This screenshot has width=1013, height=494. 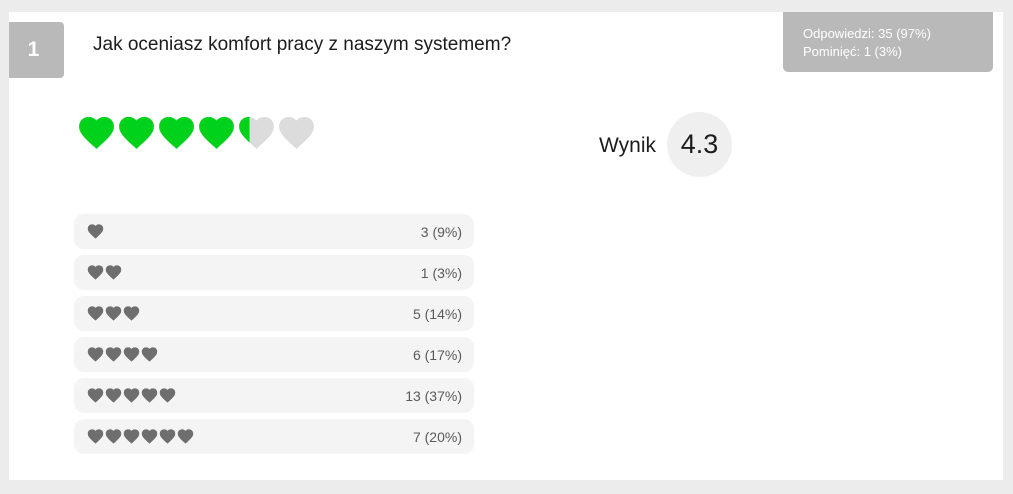 What do you see at coordinates (852, 51) in the screenshot?
I see `skipped-count: Pominięć: 1 (3%)` at bounding box center [852, 51].